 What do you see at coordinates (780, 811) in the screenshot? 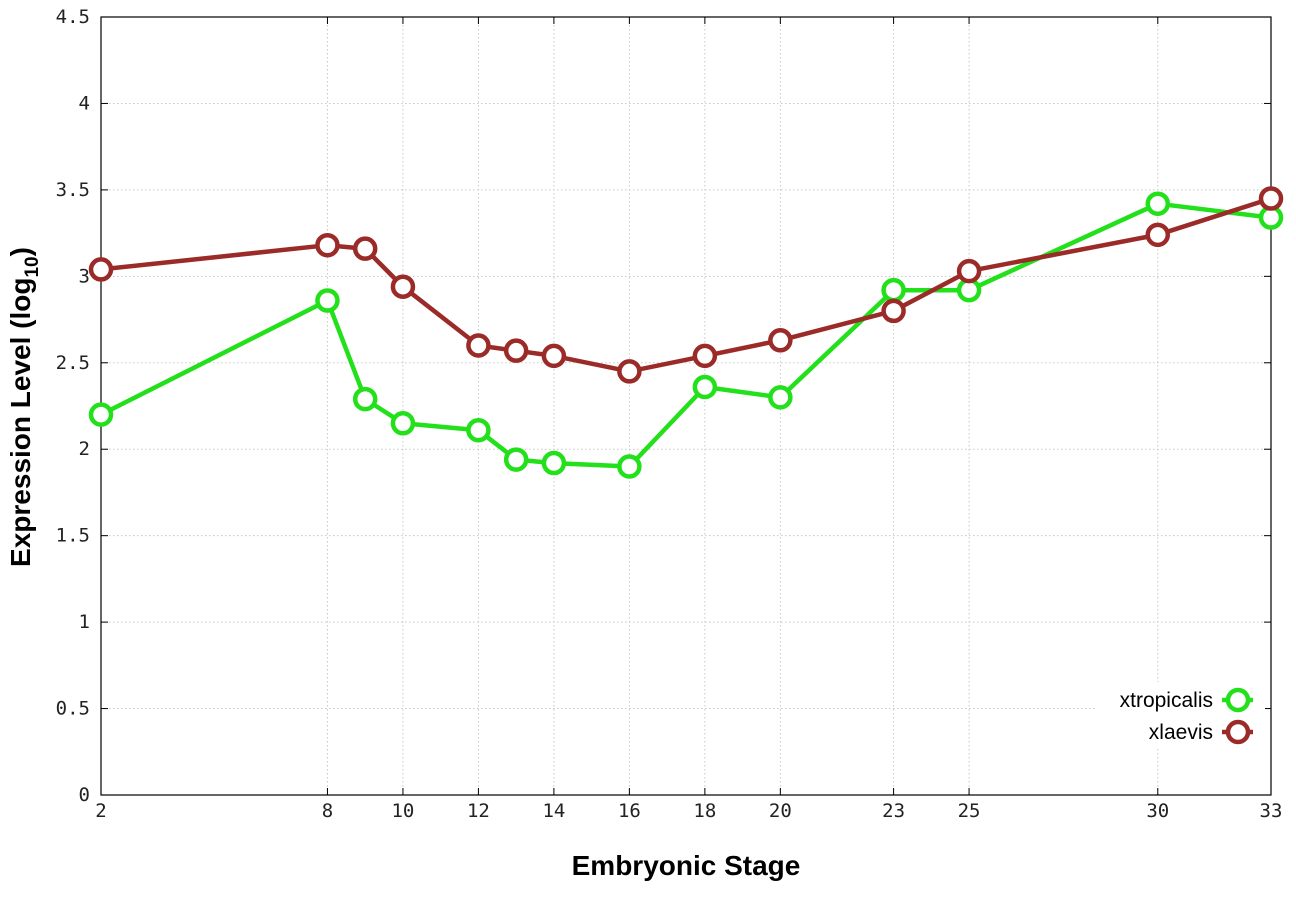
I see `x-tick-label: 20` at bounding box center [780, 811].